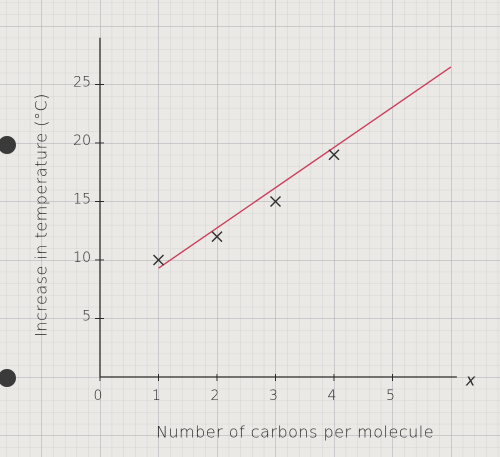 This screenshot has height=457, width=500. What do you see at coordinates (41, 215) in the screenshot?
I see `y-axis-label: Increase in temperature (°C)` at bounding box center [41, 215].